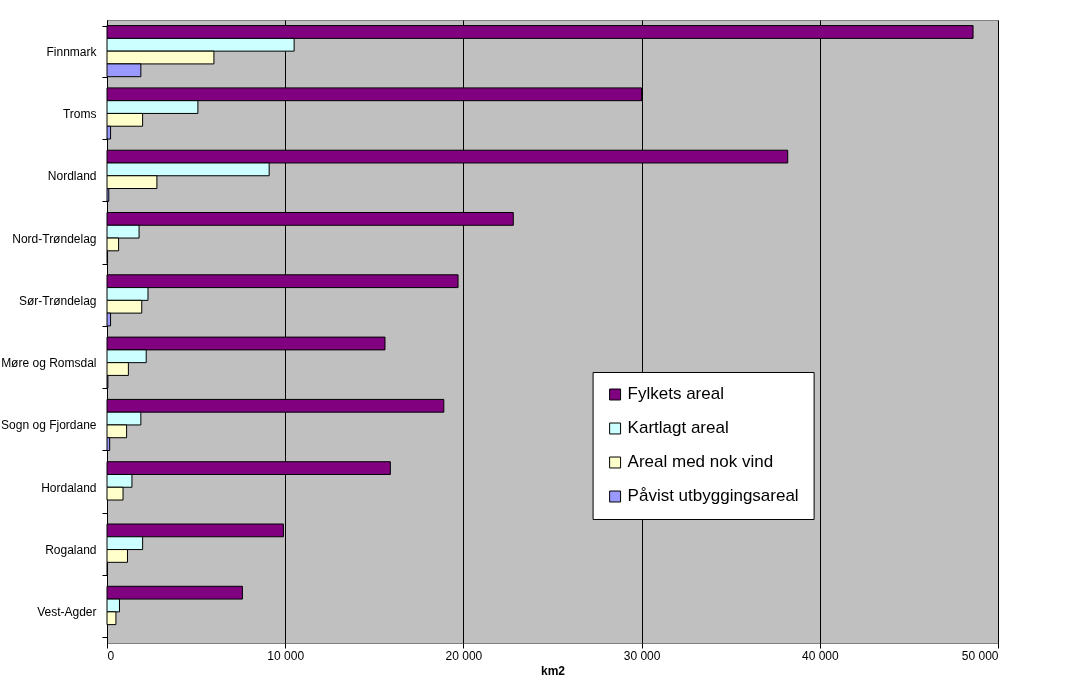 The image size is (1071, 700). Describe the element at coordinates (713, 496) in the screenshot. I see `legend-label: Påvist utbyggingsareal` at that location.